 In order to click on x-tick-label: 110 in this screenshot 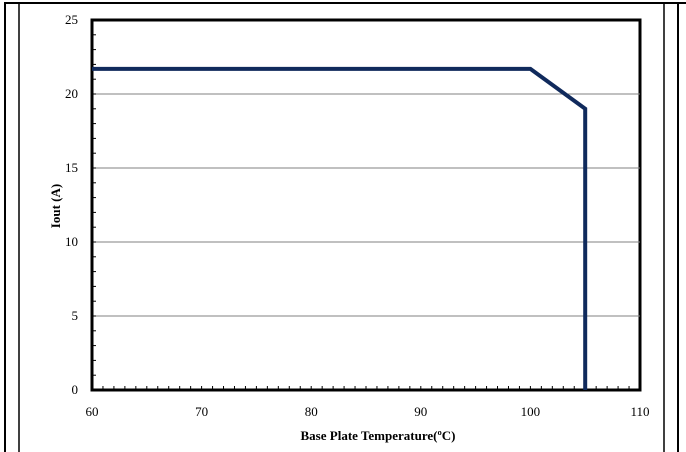, I will do `click(639, 411)`.